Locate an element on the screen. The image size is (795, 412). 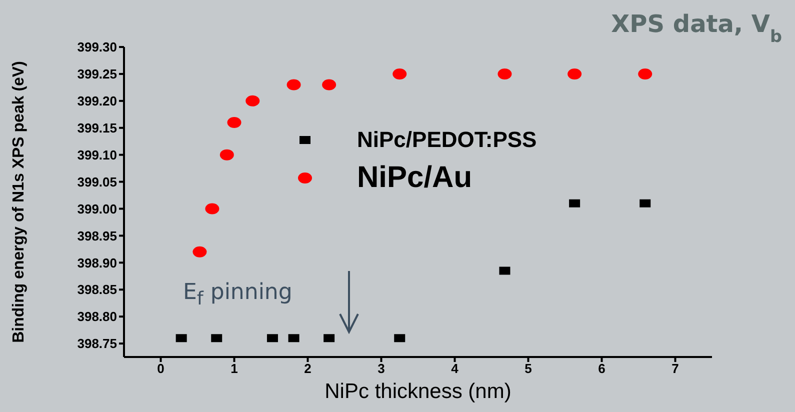
y-tick-label: 399.20 is located at coordinates (97, 101).